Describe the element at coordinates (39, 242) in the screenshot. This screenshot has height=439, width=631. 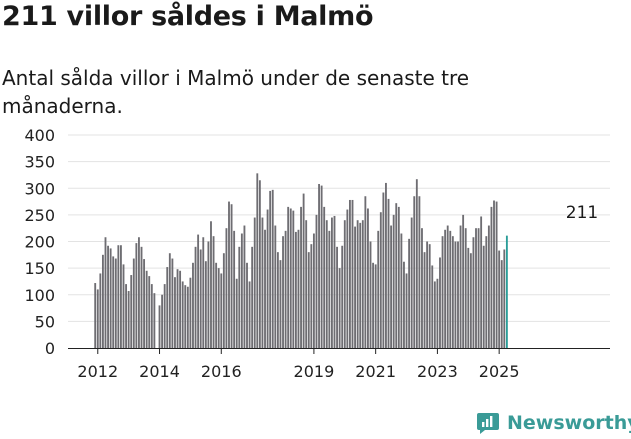
I see `y-tick-label: 200` at that location.